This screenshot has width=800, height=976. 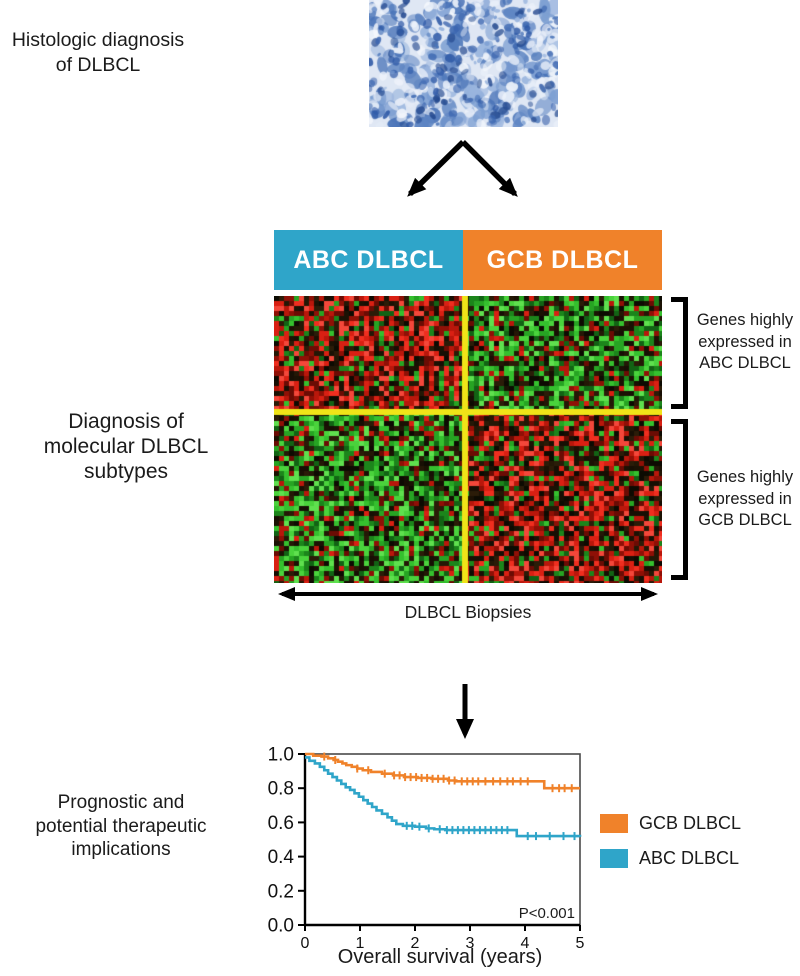 What do you see at coordinates (462, 168) in the screenshot?
I see `branch-arrows` at bounding box center [462, 168].